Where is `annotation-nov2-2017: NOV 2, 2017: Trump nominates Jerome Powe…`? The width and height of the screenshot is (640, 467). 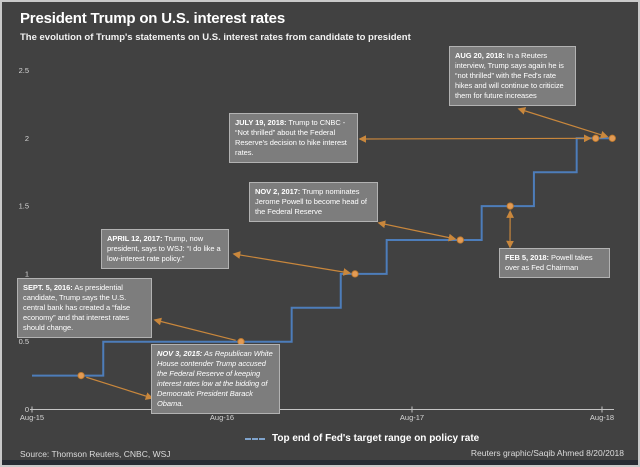 annotation-nov2-2017: NOV 2, 2017: Trump nominates Jerome Powe… is located at coordinates (313, 202).